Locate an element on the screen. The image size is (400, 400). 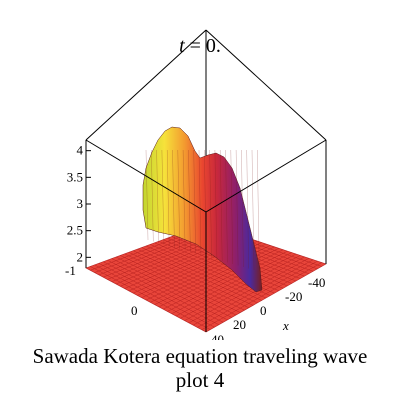
y-axis-ticks: -1 0 is located at coordinates (101, 290).